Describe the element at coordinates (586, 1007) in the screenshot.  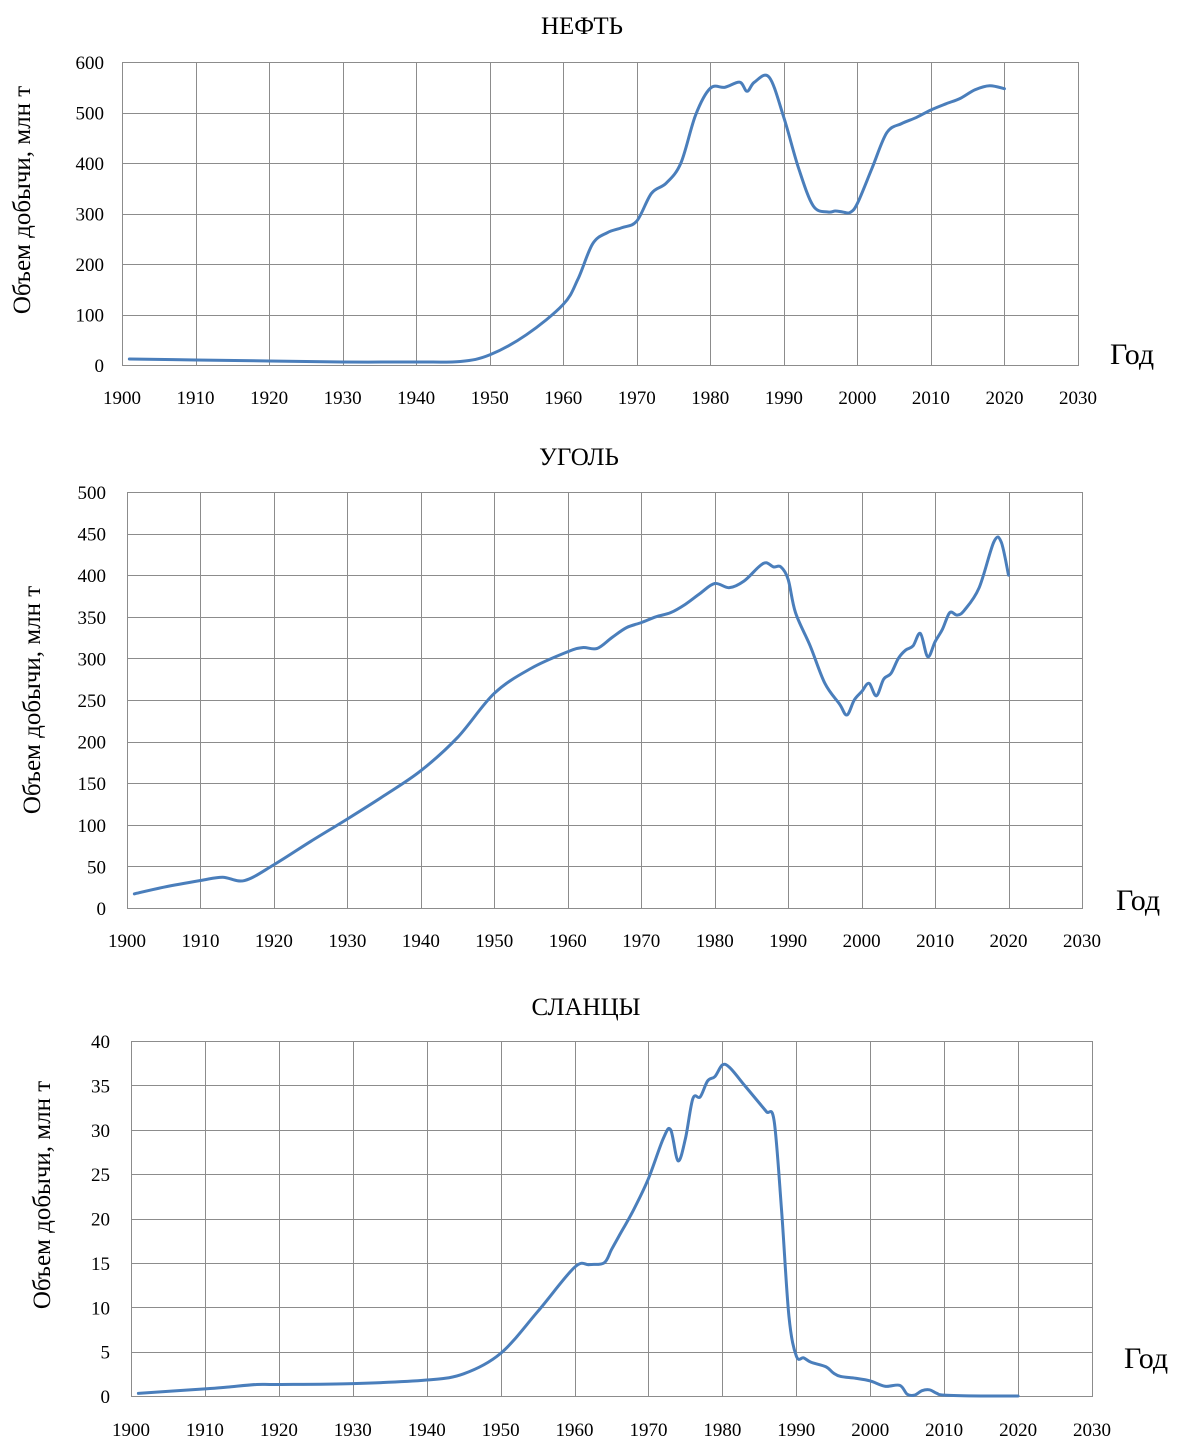
I see `chart-title: СЛАНЦЫ` at that location.